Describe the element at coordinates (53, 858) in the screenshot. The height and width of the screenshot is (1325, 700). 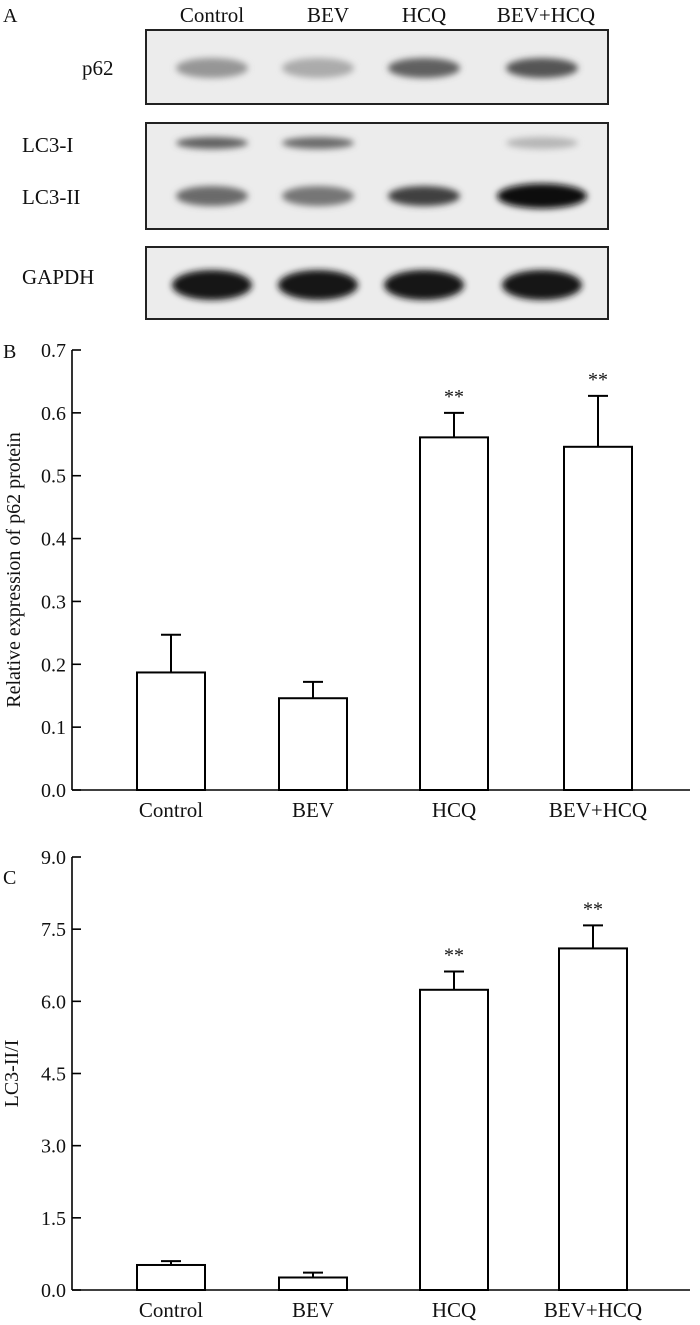
I see `y-tick-label: 9.0` at that location.